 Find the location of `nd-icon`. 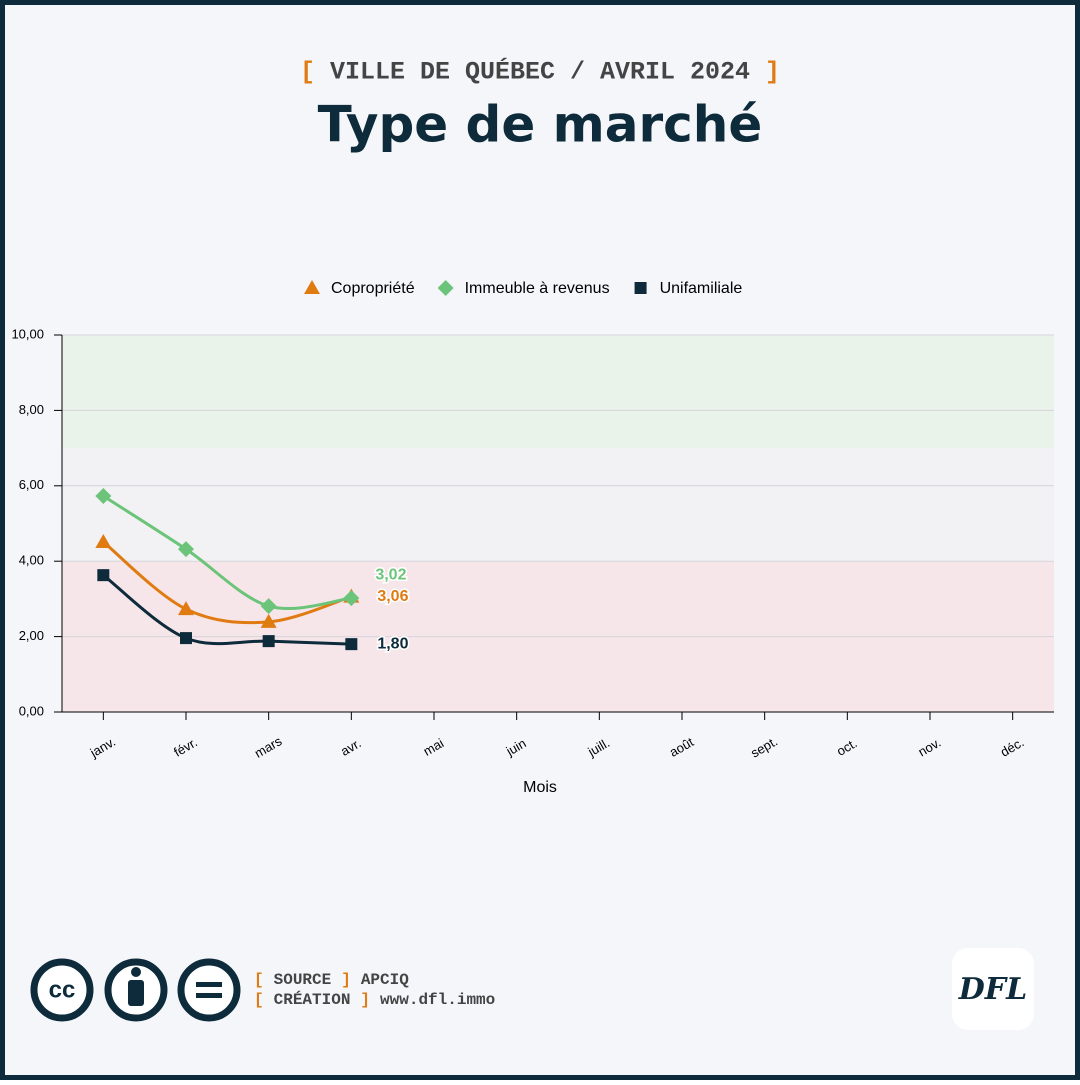

nd-icon is located at coordinates (209, 990).